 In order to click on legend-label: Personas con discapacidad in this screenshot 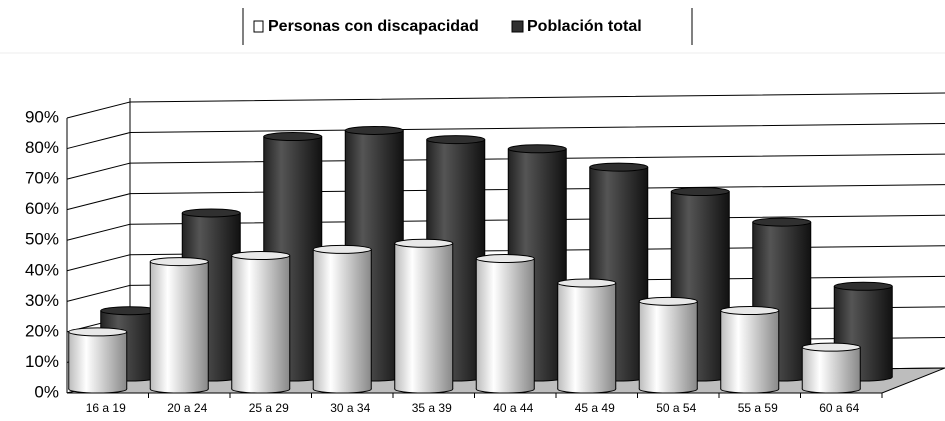, I will do `click(373, 26)`.